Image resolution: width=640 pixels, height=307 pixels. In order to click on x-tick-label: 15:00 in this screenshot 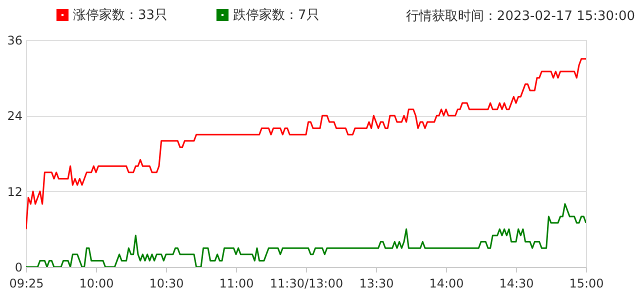, I will do `click(586, 283)`.